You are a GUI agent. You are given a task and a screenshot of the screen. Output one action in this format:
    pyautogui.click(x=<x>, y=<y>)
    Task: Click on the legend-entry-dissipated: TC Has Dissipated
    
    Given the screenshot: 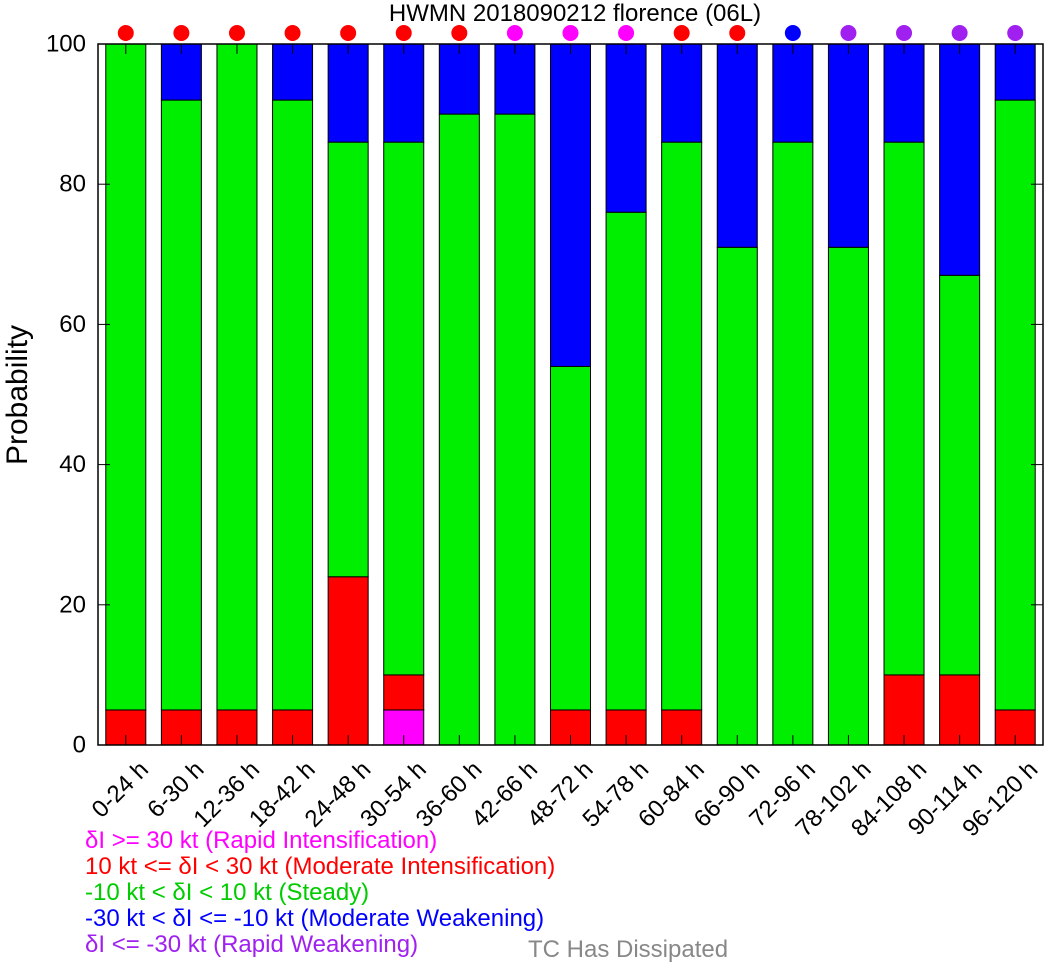 What is the action you would take?
    pyautogui.click(x=628, y=949)
    